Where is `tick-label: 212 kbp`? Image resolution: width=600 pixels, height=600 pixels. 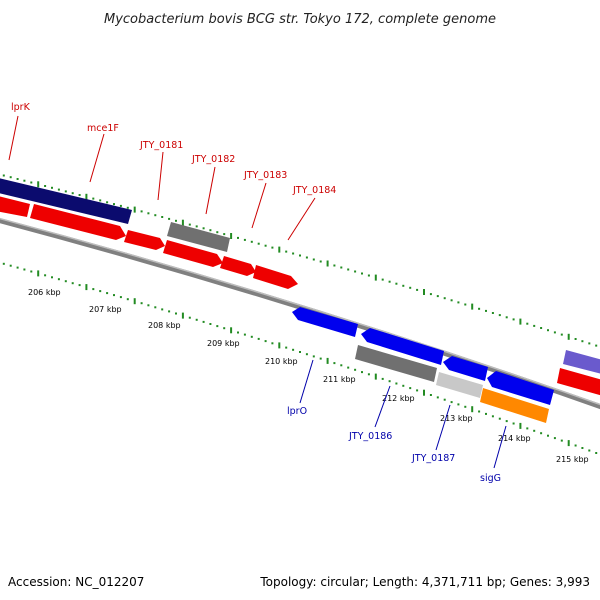
tick-label: 212 kbp is located at coordinates (398, 398).